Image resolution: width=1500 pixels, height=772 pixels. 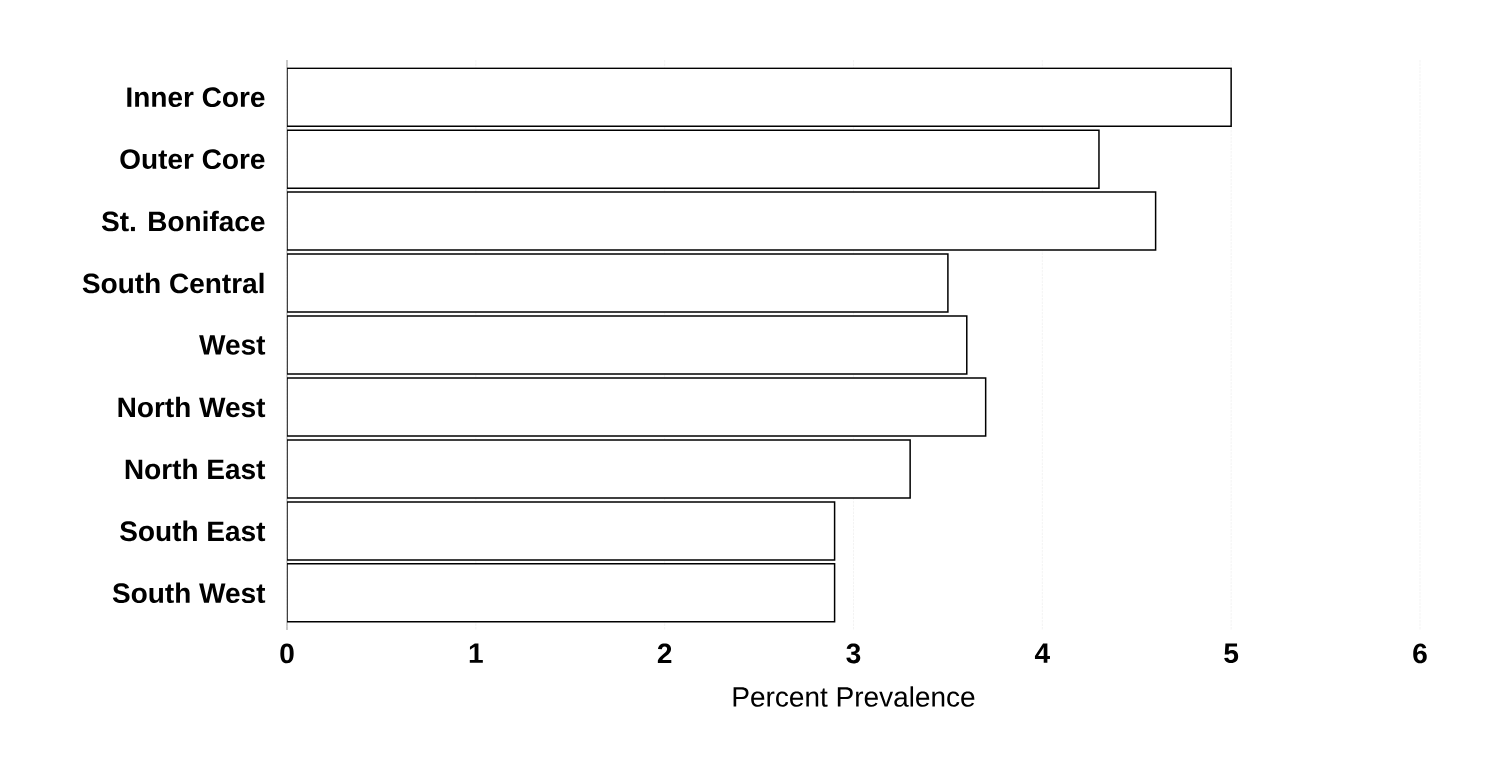 What do you see at coordinates (1042, 653) in the screenshot?
I see `x-tick-label: 4` at bounding box center [1042, 653].